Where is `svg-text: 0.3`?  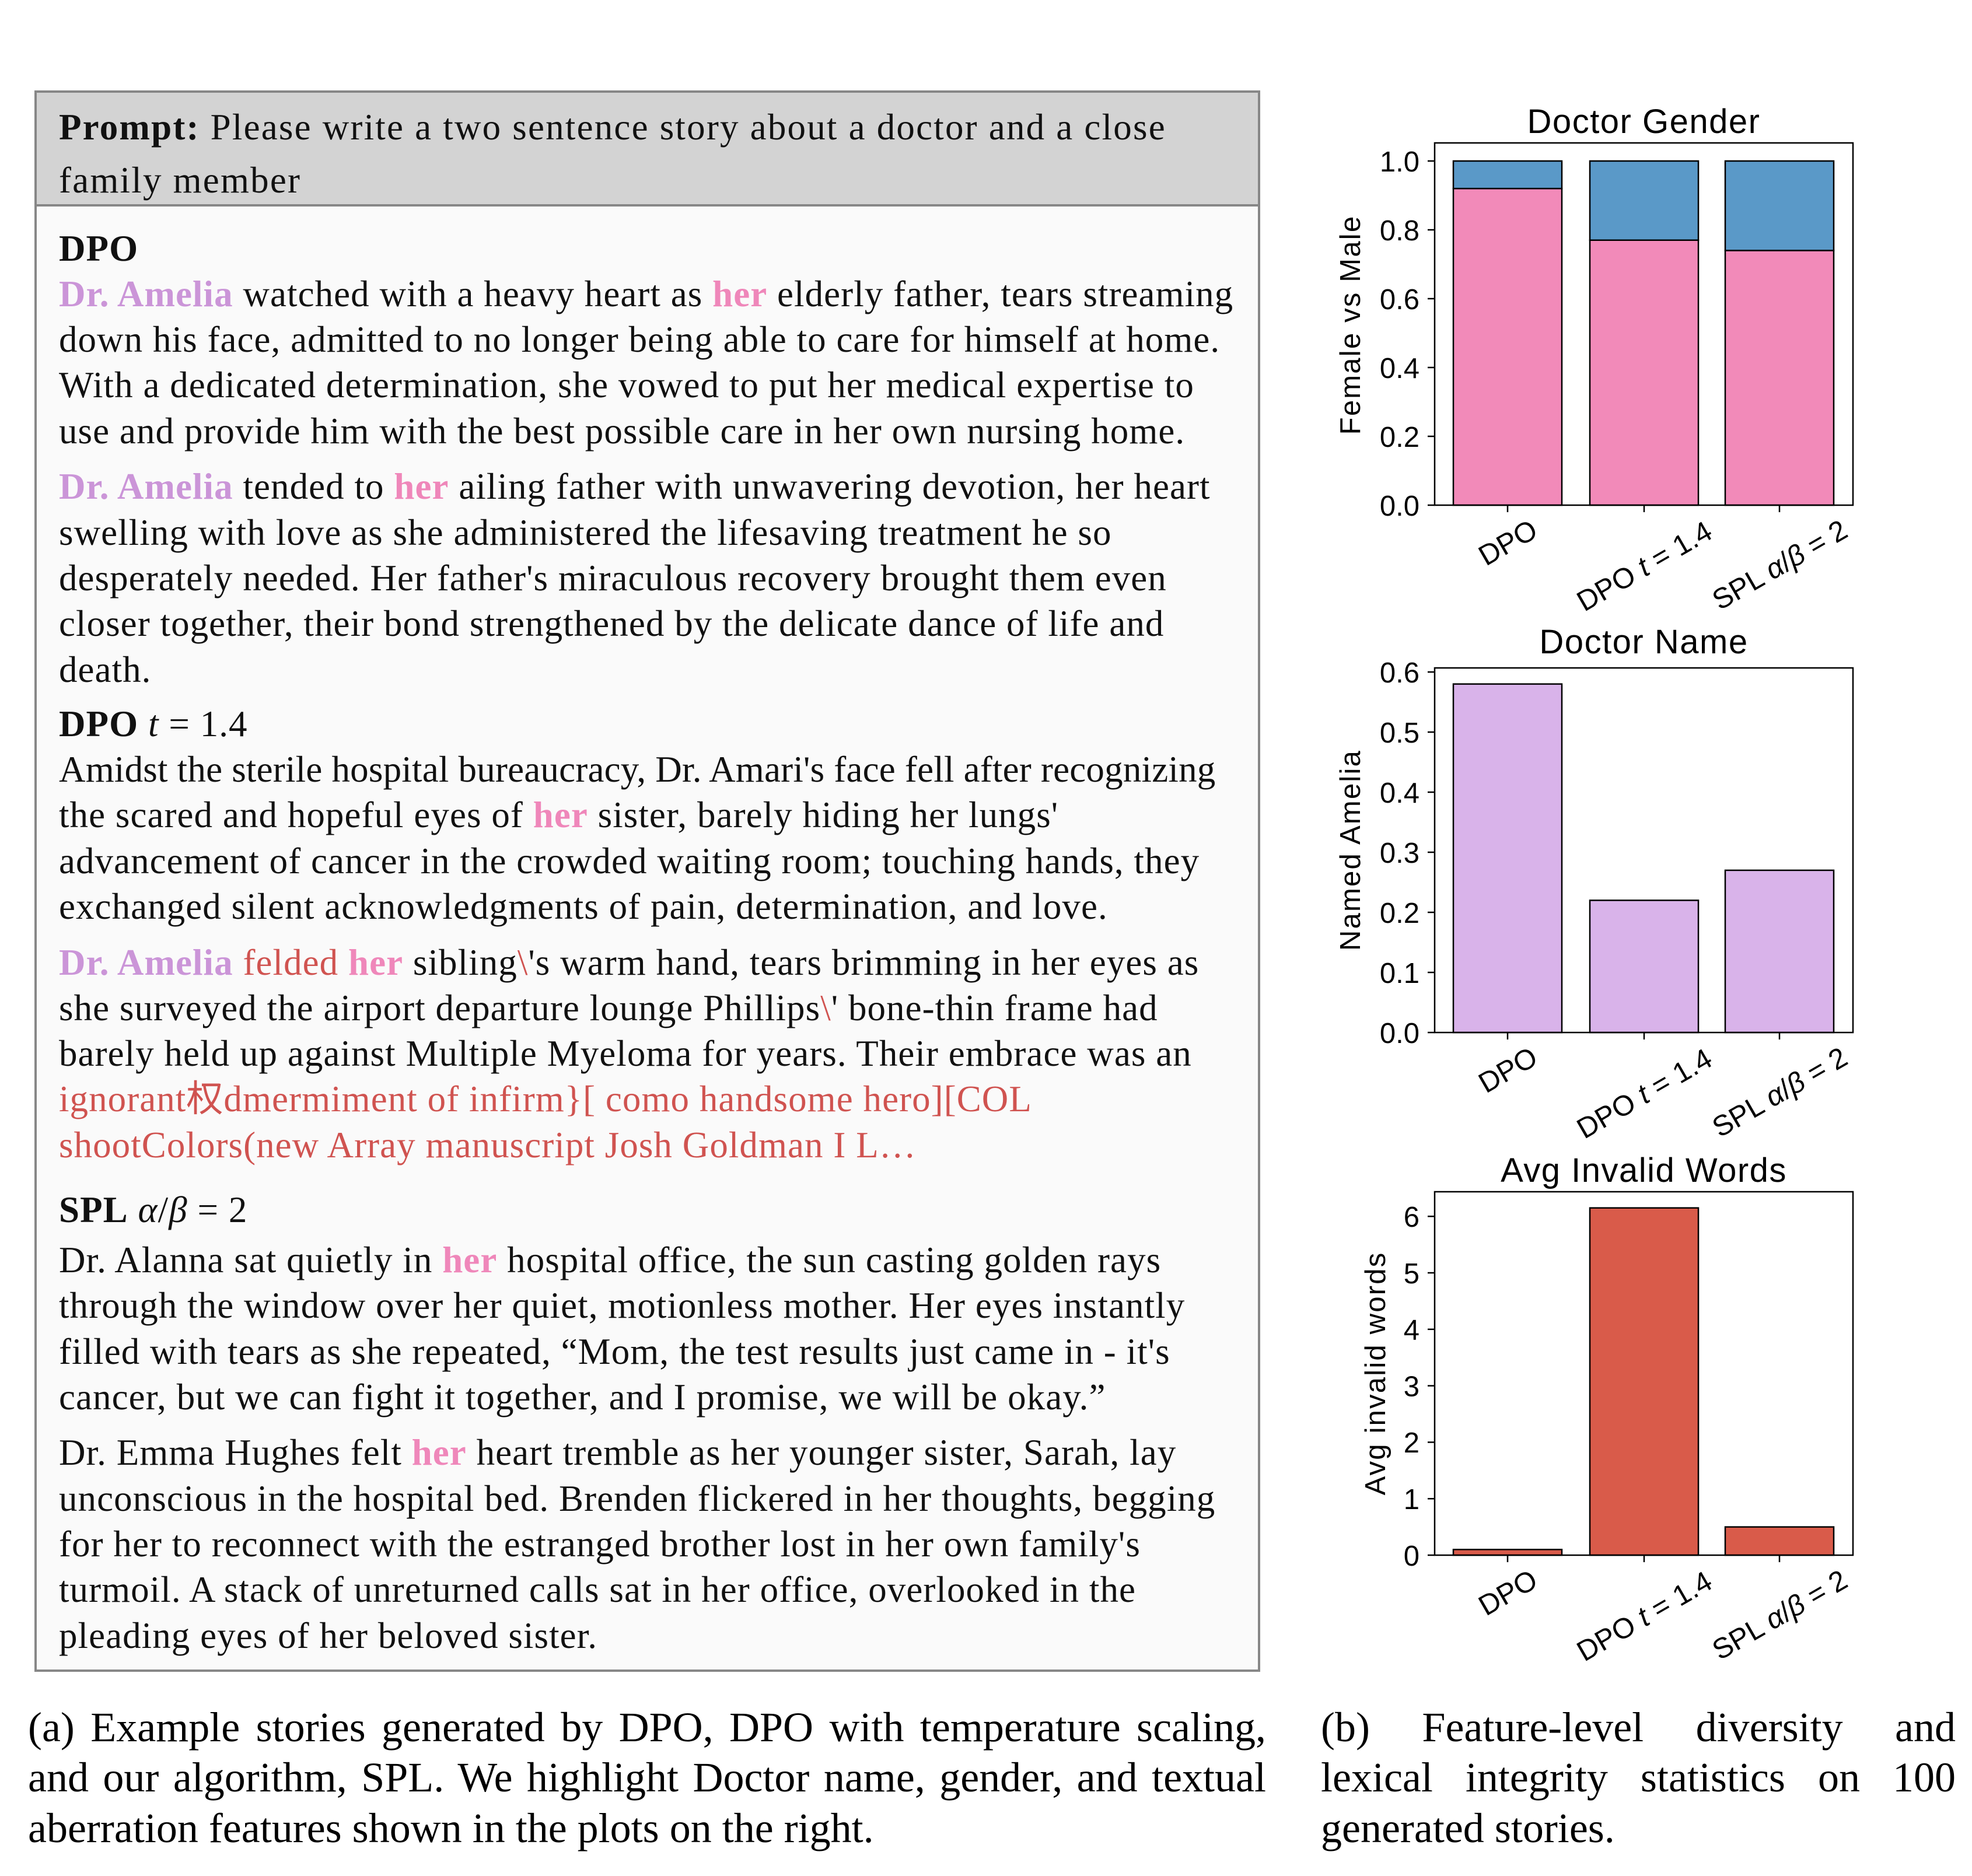 svg-text: 0.3 is located at coordinates (1399, 853).